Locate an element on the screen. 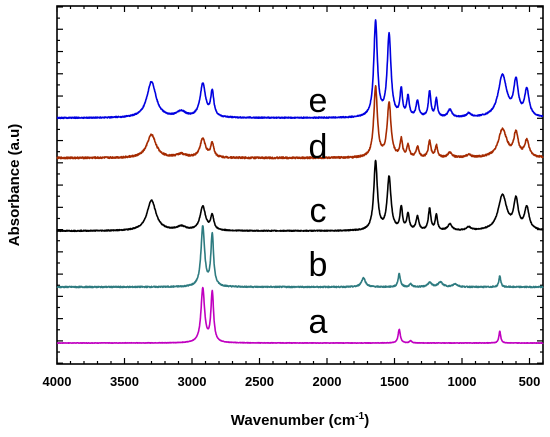  x-tick-labels: 4000 3500 3000 2500 2000 1500 1000 500 is located at coordinates (292, 381).